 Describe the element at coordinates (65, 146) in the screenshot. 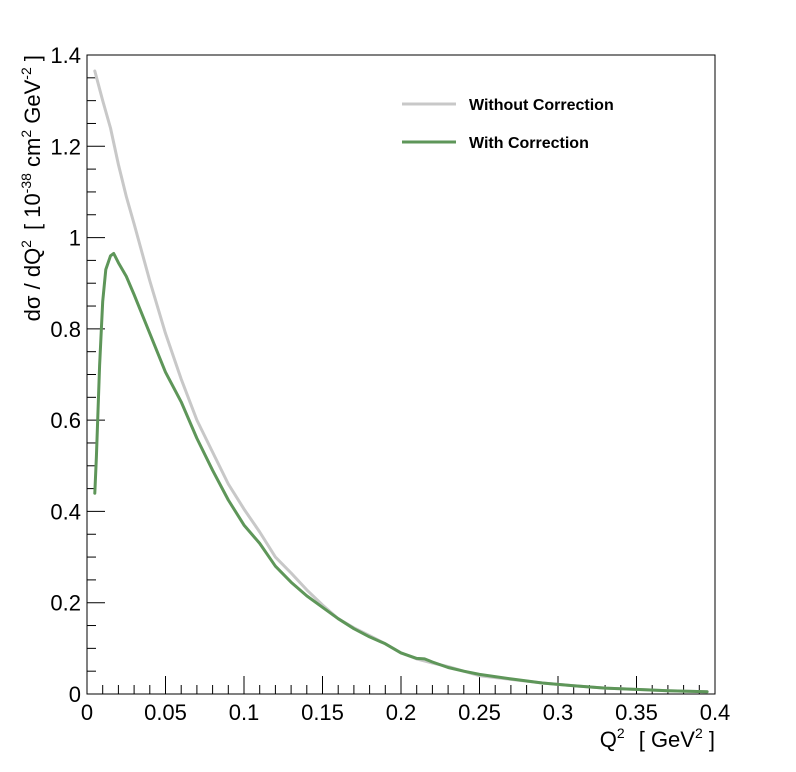

I see `y-tick-label: 1.2` at that location.